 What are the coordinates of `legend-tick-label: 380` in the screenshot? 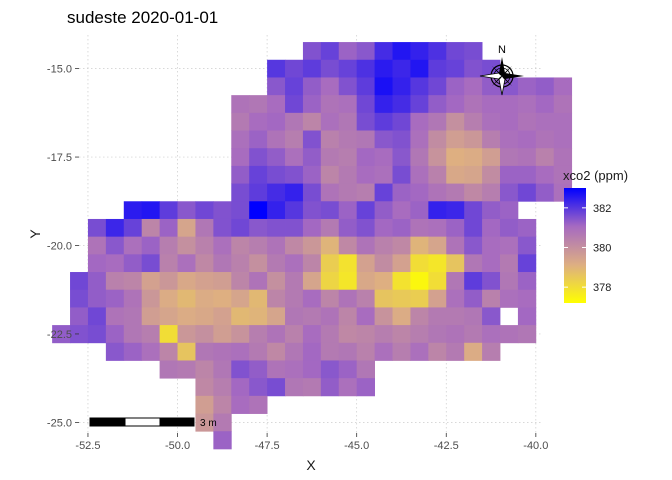 It's located at (602, 248).